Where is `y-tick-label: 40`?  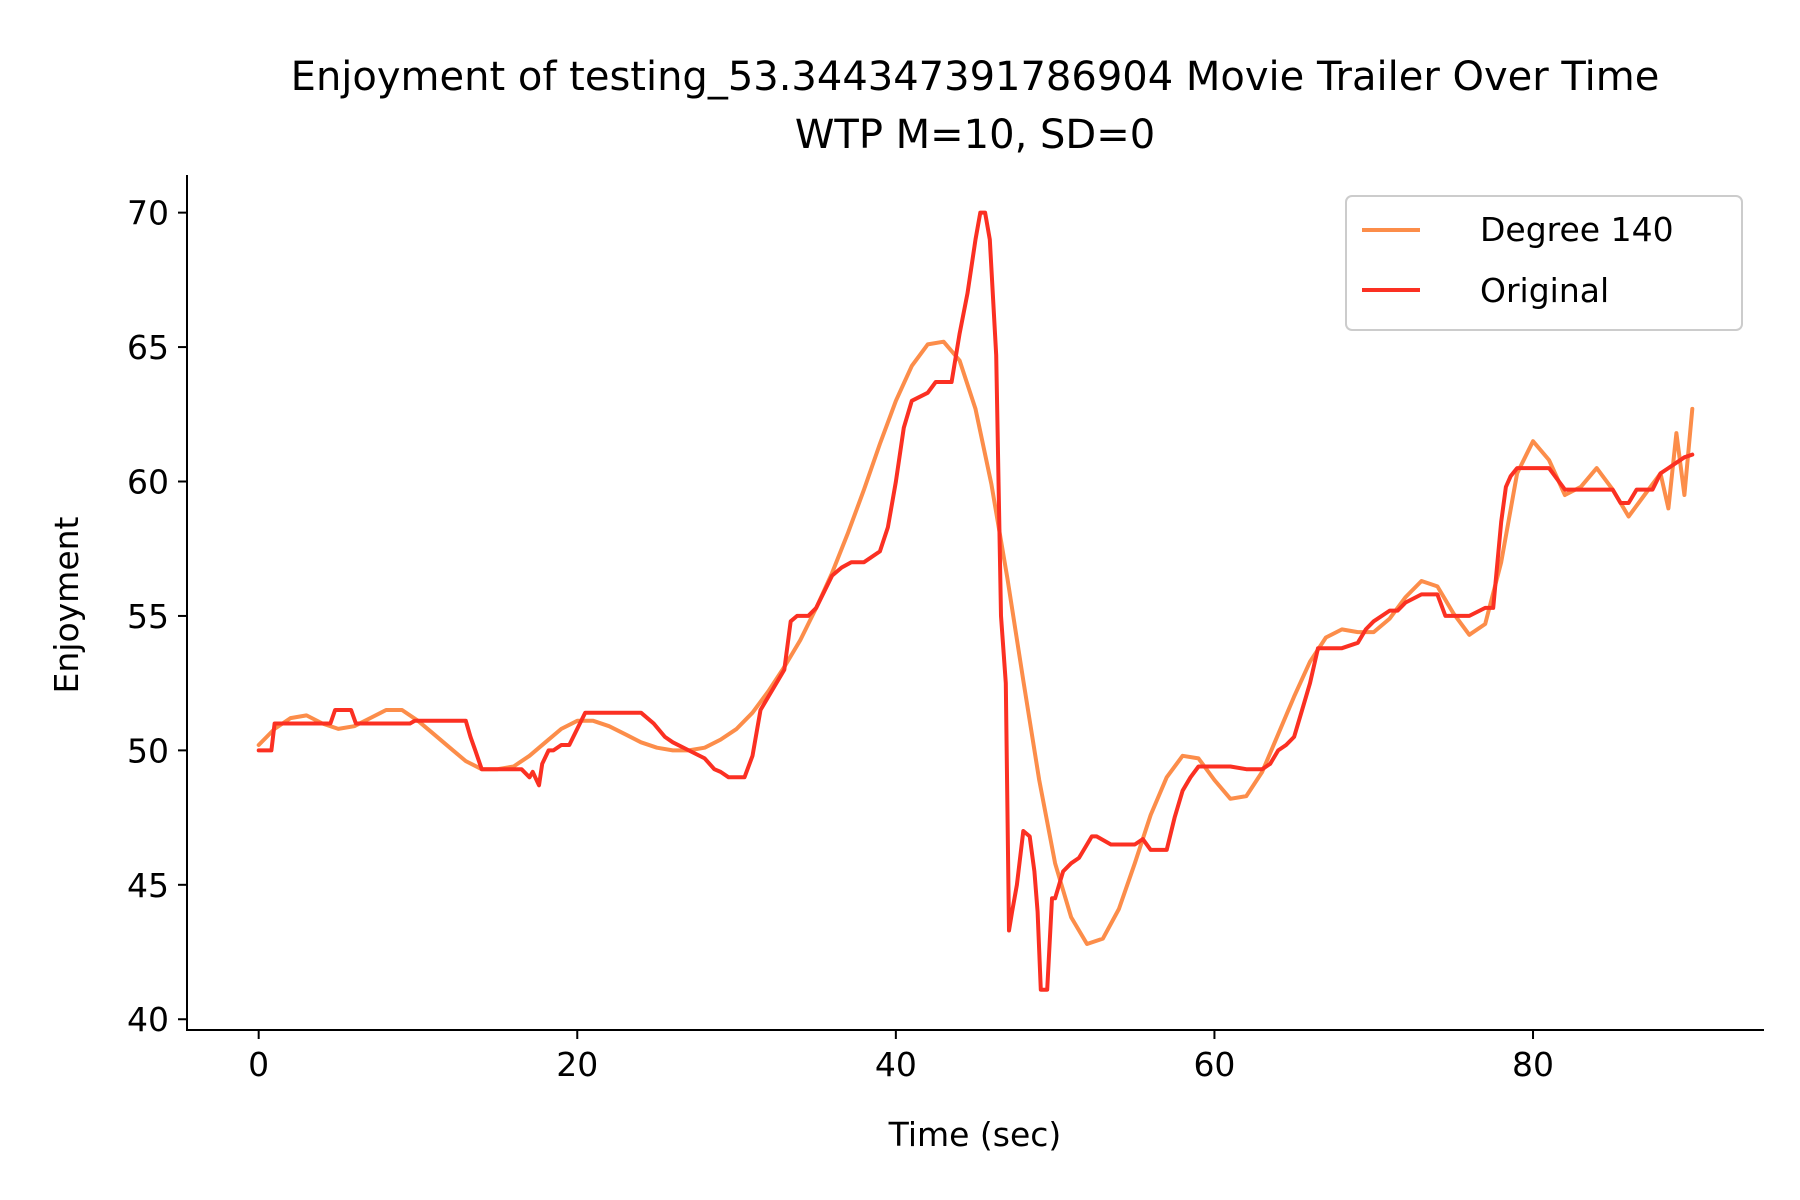
y-tick-label: 40 is located at coordinates (148, 1019).